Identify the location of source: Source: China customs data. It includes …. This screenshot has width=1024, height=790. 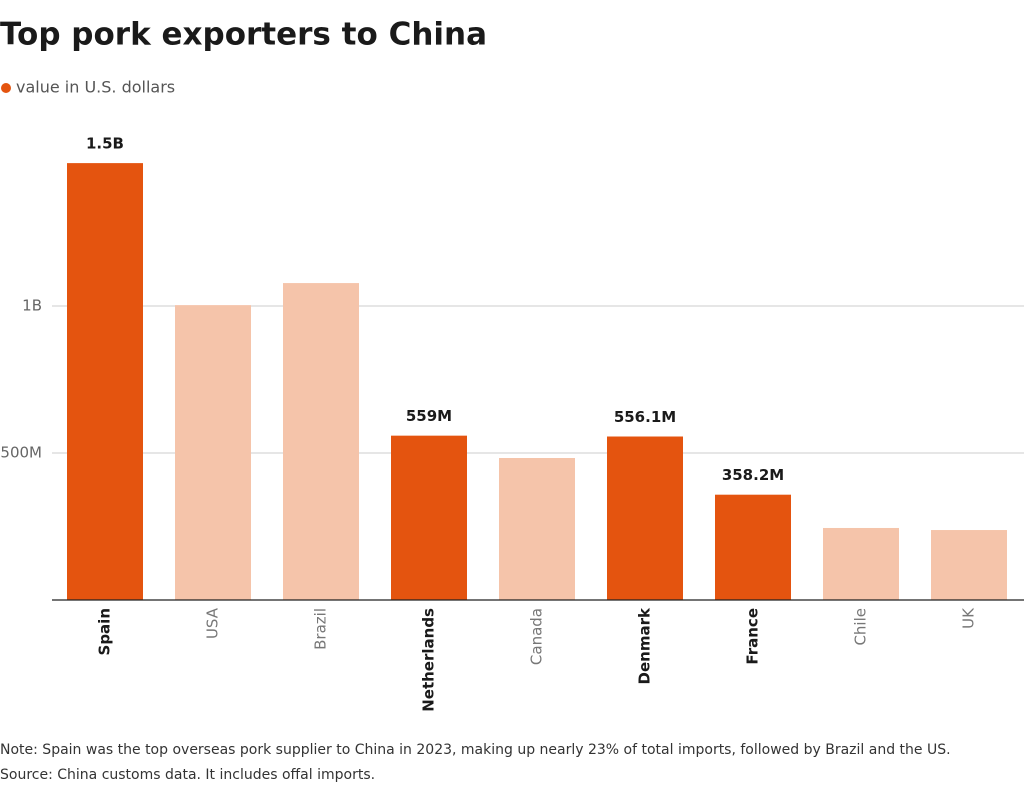
(187, 775).